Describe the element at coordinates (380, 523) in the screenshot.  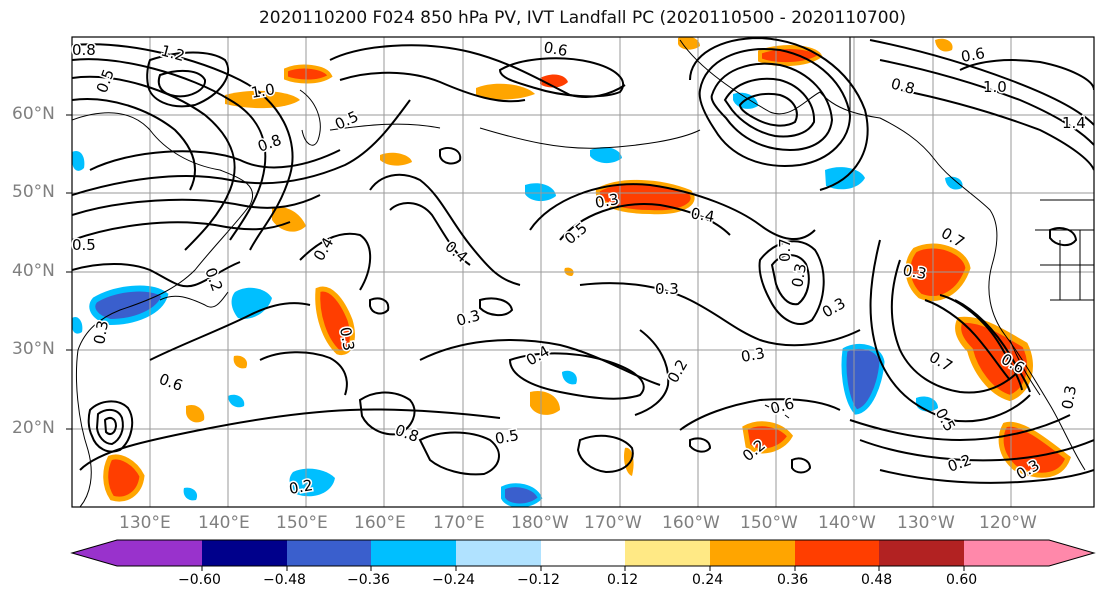
I see `lon-label: 160°E` at that location.